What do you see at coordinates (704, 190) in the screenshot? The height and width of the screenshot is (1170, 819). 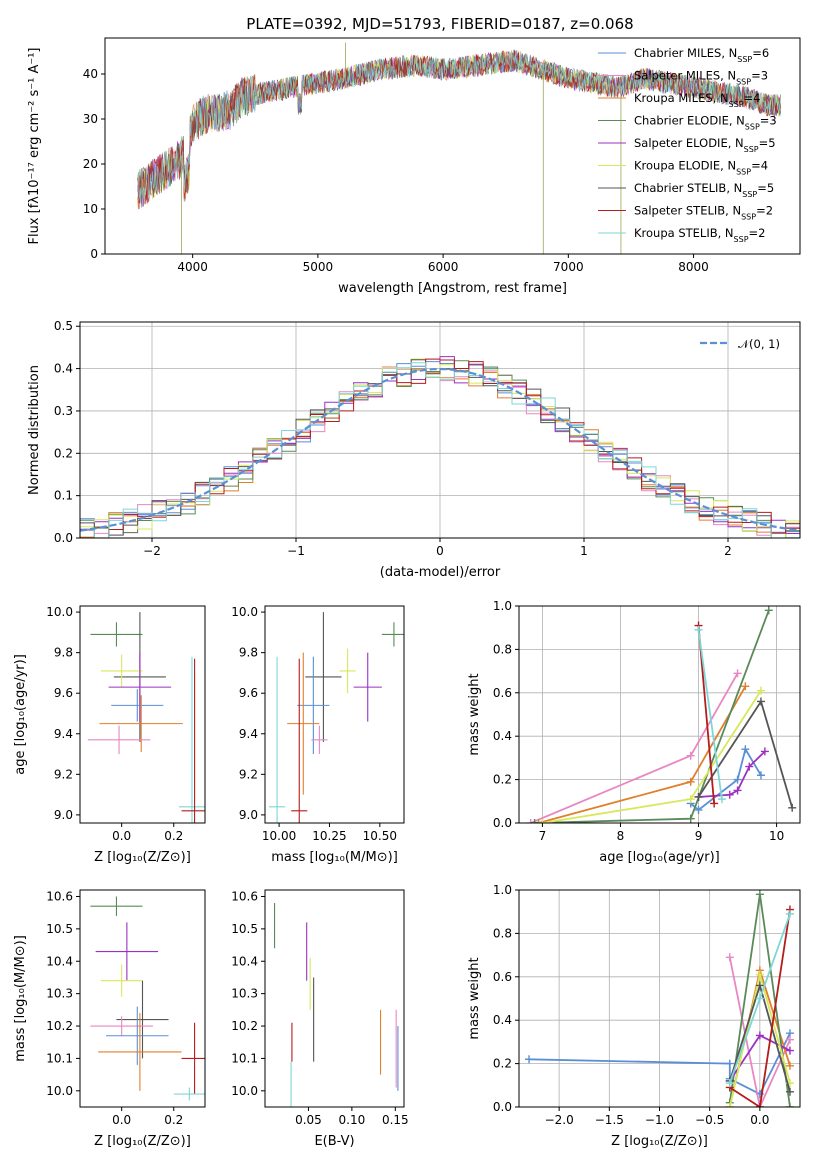 I see `legend-entry: Chabrier STELIB, NSSP=5` at bounding box center [704, 190].